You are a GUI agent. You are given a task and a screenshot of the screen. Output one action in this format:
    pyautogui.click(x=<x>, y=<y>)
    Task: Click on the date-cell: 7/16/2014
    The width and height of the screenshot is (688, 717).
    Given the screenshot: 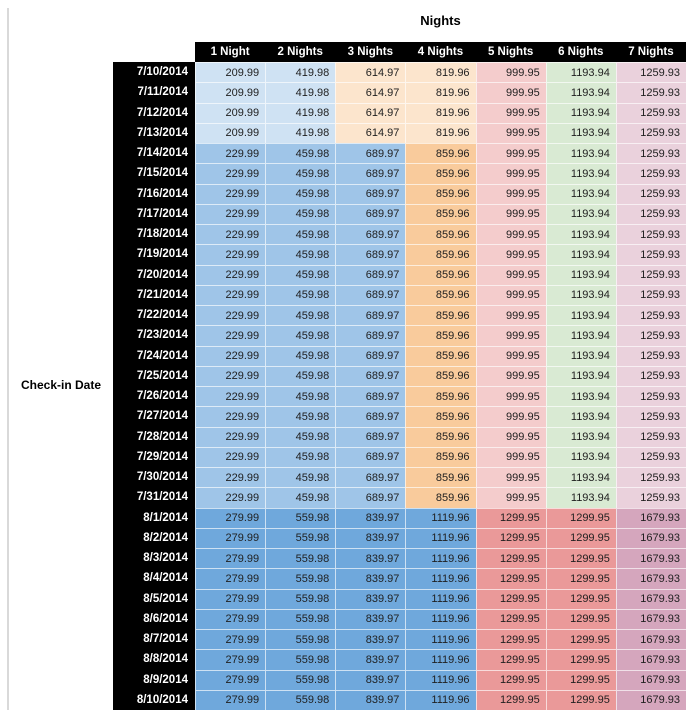 What is the action you would take?
    pyautogui.click(x=154, y=193)
    